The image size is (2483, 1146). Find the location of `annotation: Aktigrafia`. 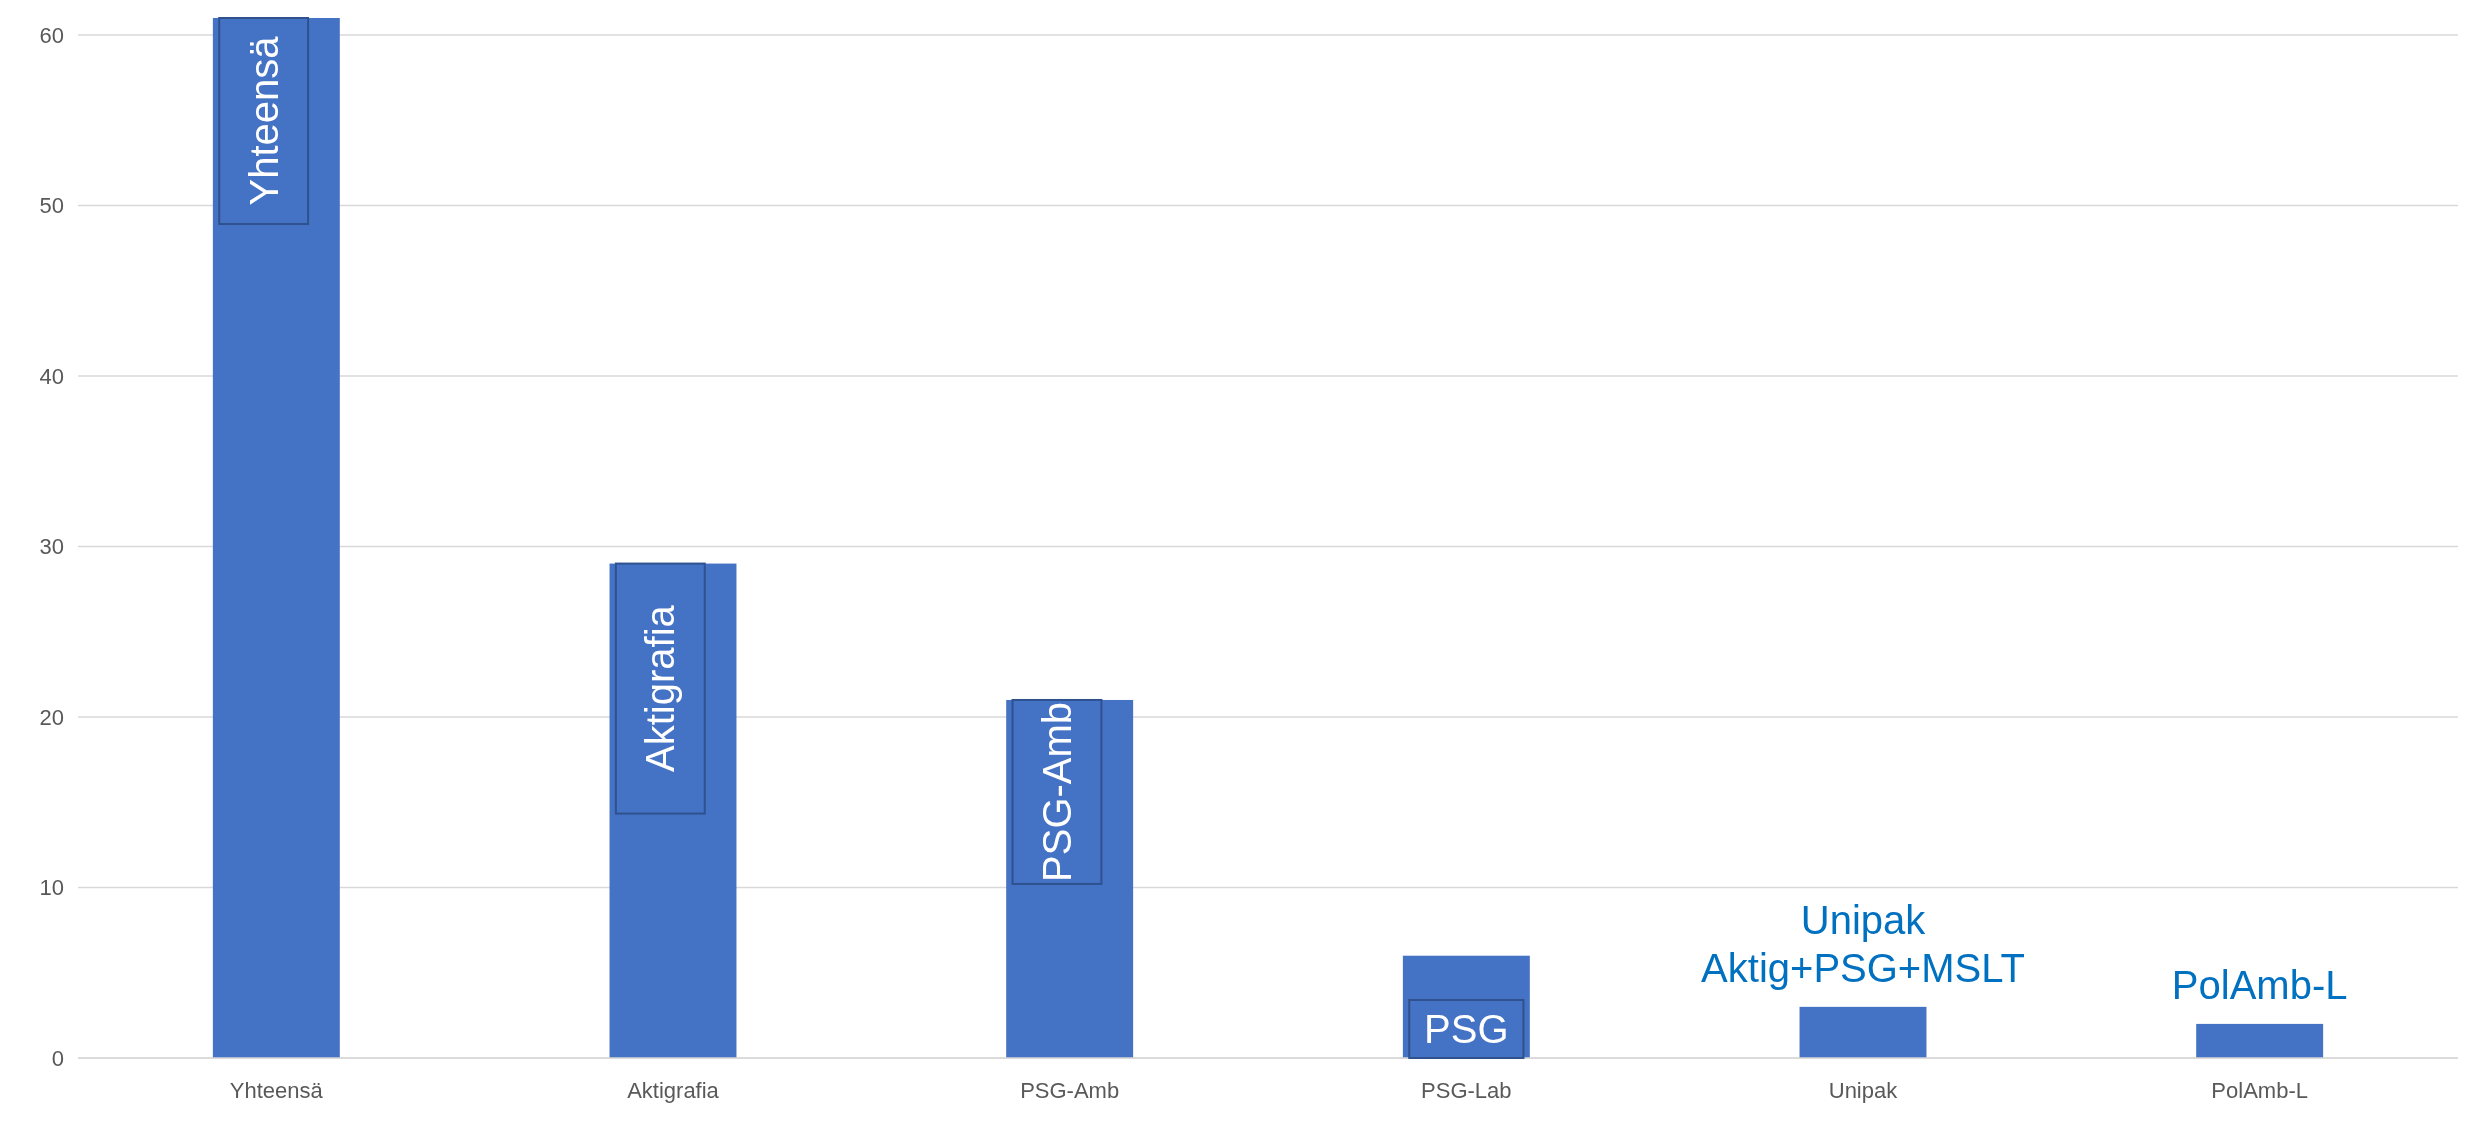

annotation: Aktigrafia is located at coordinates (660, 688).